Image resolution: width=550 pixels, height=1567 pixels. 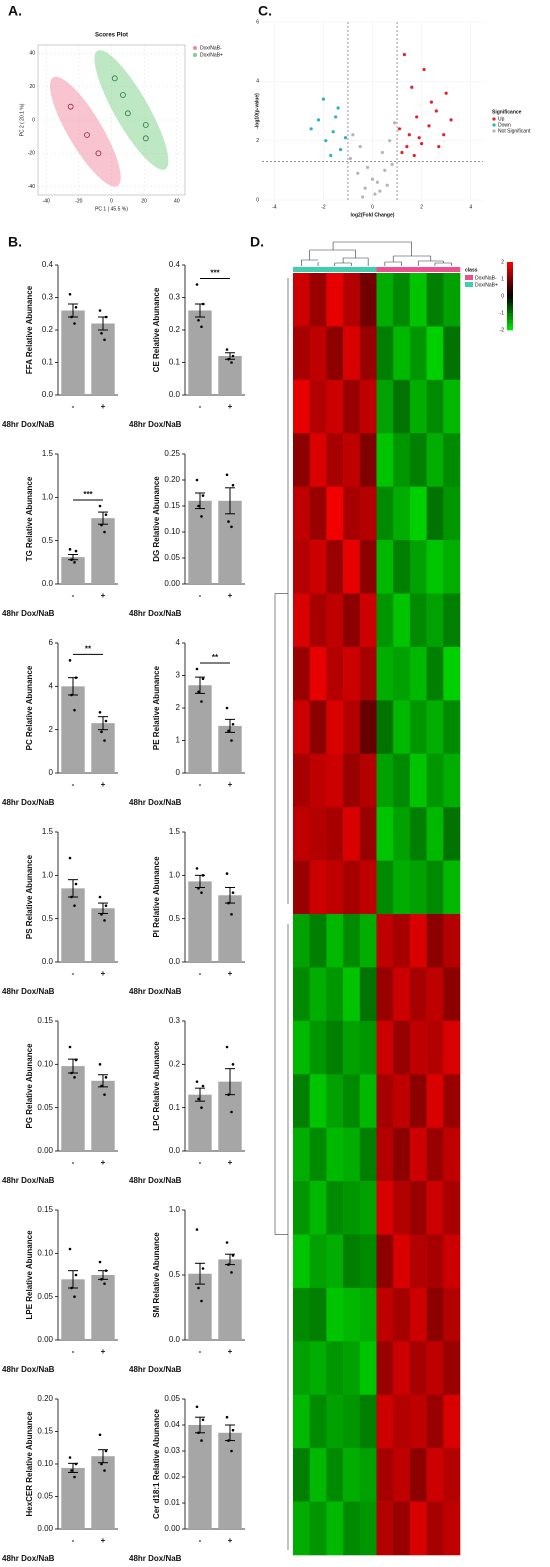 What do you see at coordinates (352, 269) in the screenshot?
I see `class-bar` at bounding box center [352, 269].